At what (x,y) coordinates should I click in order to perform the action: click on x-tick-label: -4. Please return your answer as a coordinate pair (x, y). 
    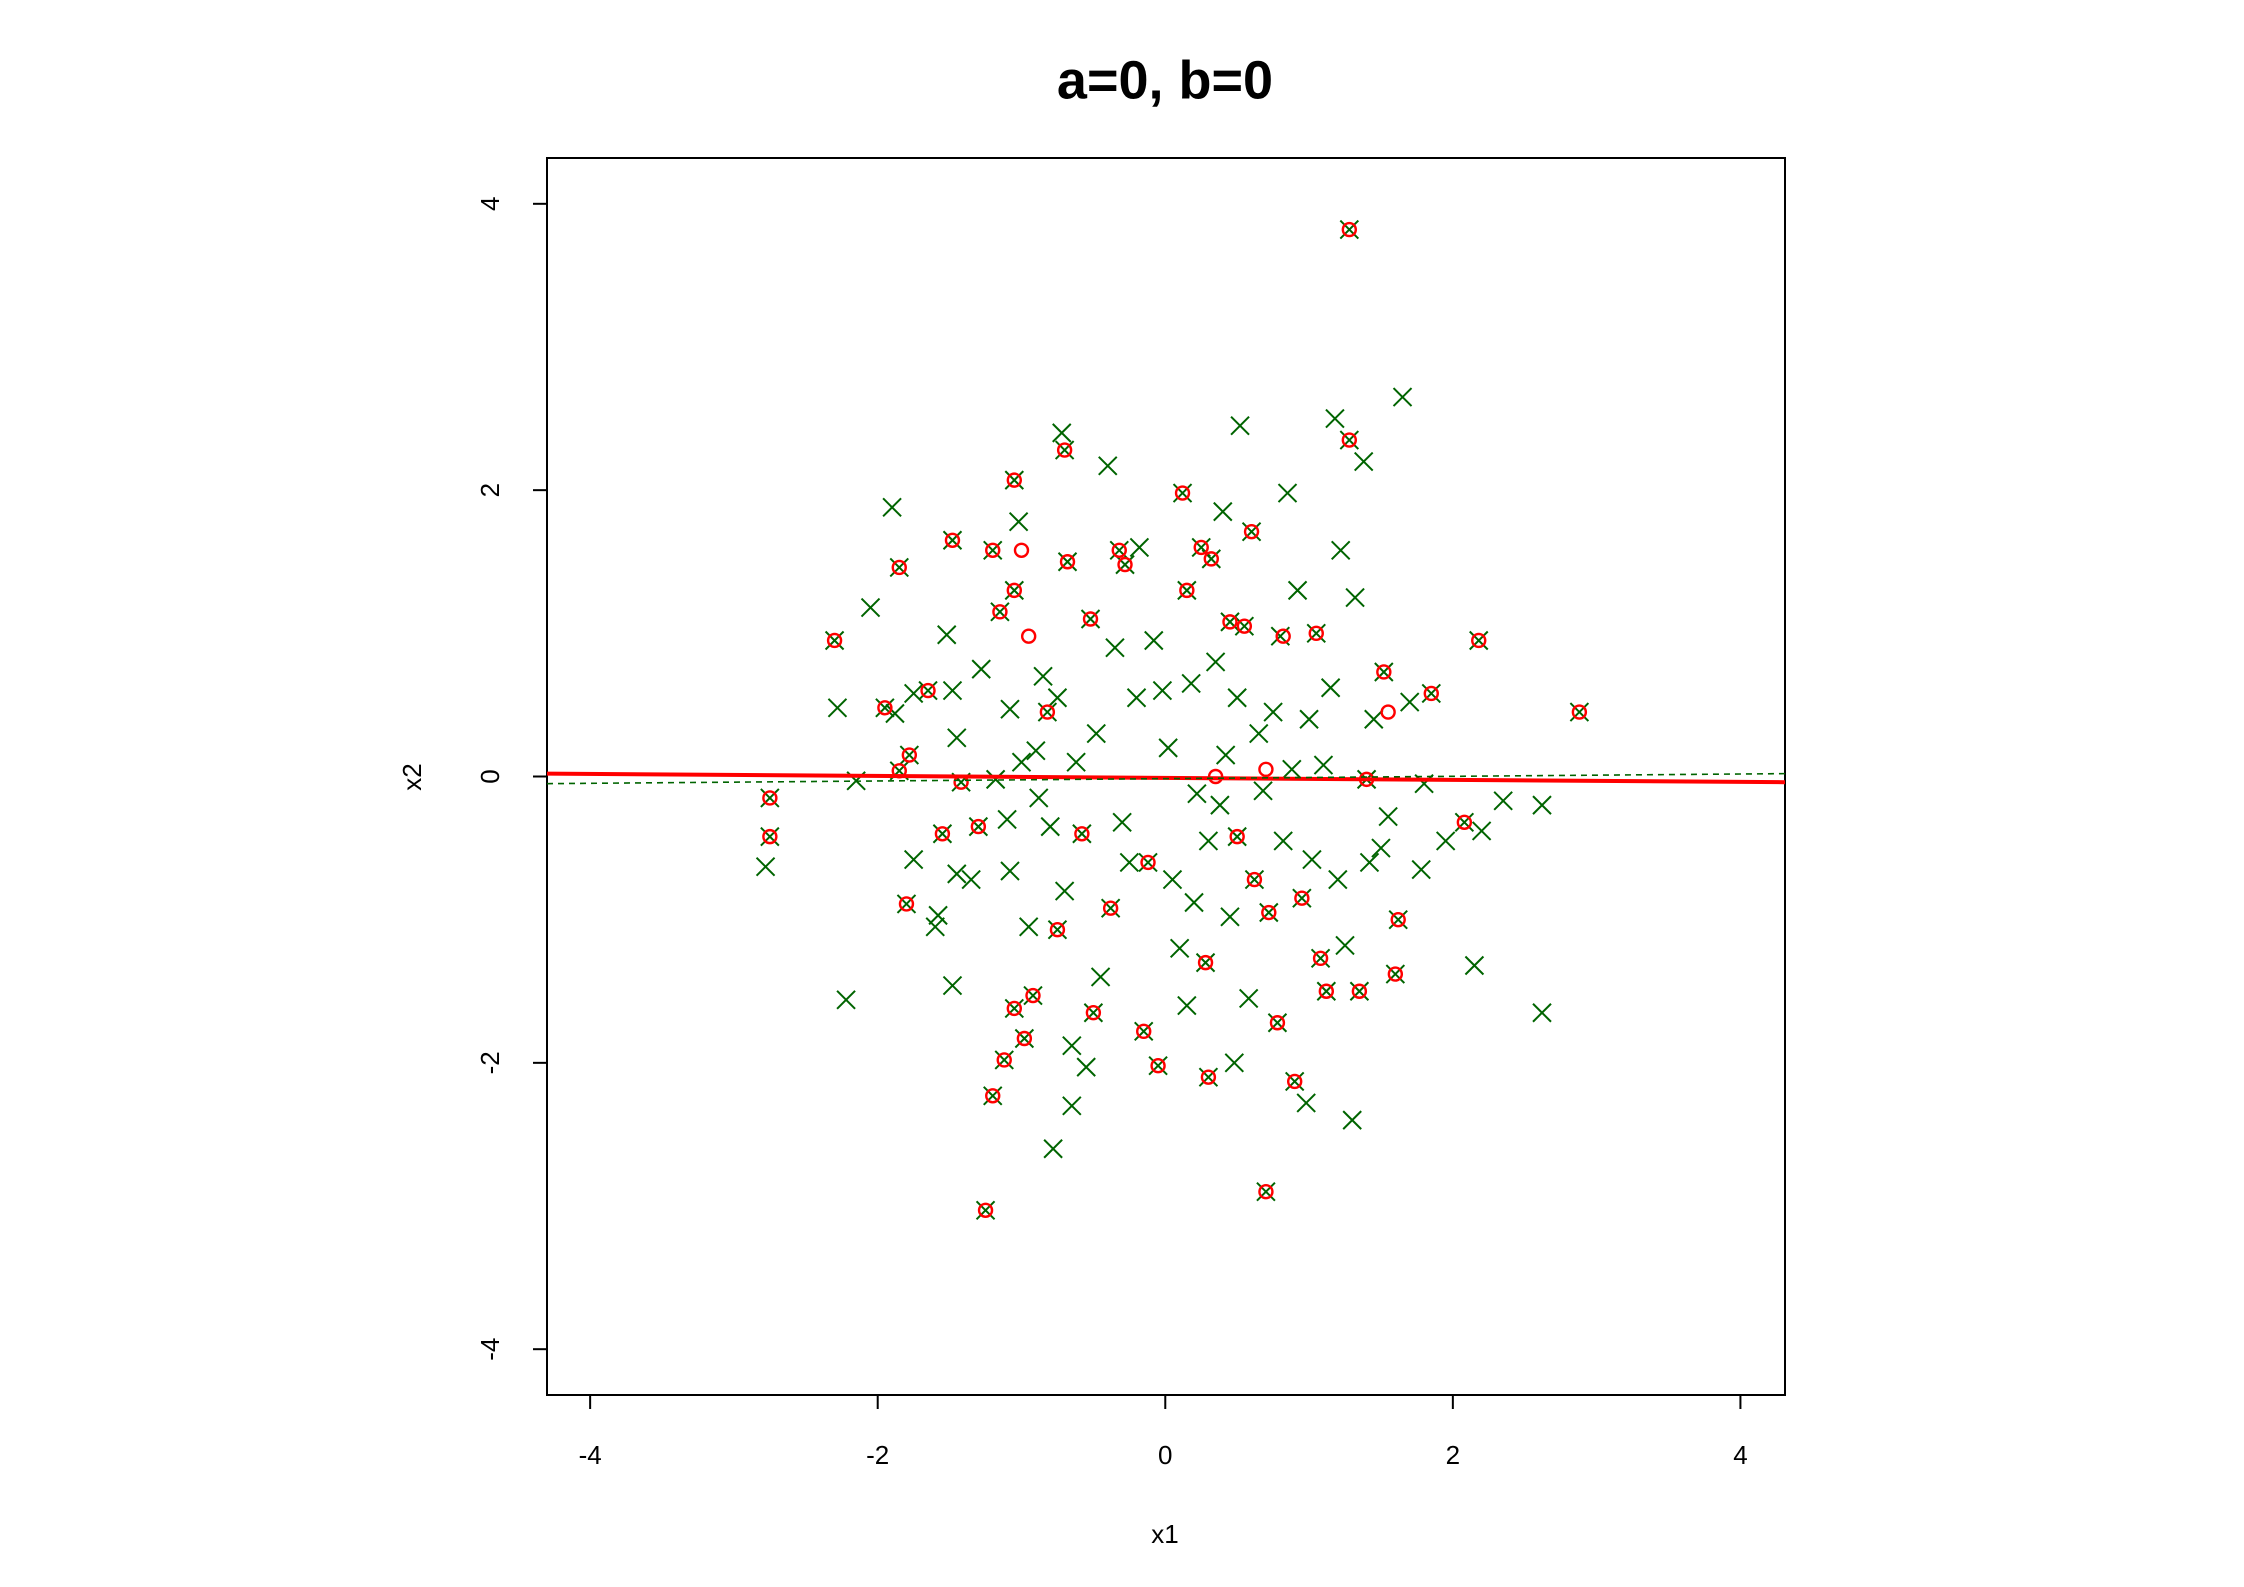
    Looking at the image, I should click on (590, 1455).